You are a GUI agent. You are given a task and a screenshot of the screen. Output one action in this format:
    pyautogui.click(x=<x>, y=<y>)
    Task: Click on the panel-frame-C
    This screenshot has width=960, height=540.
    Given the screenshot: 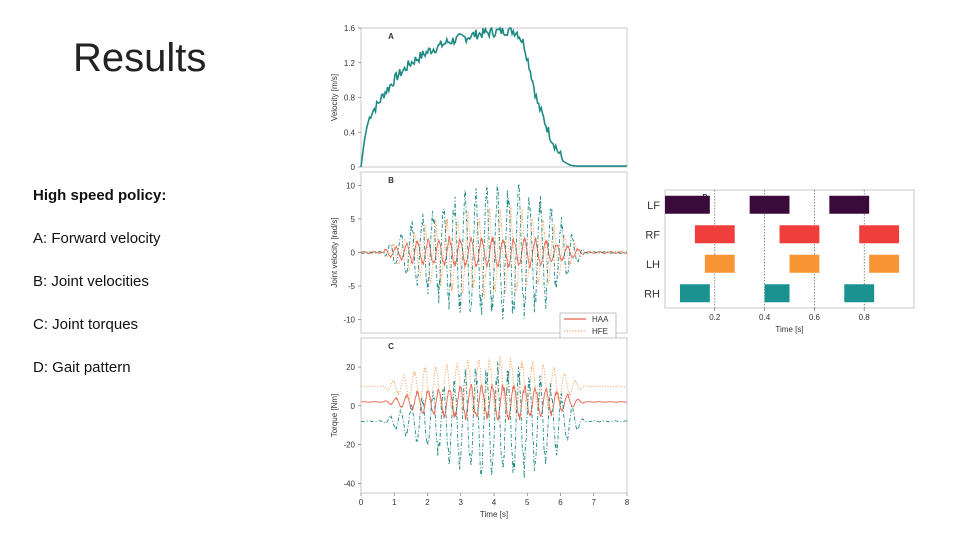 What is the action you would take?
    pyautogui.click(x=494, y=415)
    